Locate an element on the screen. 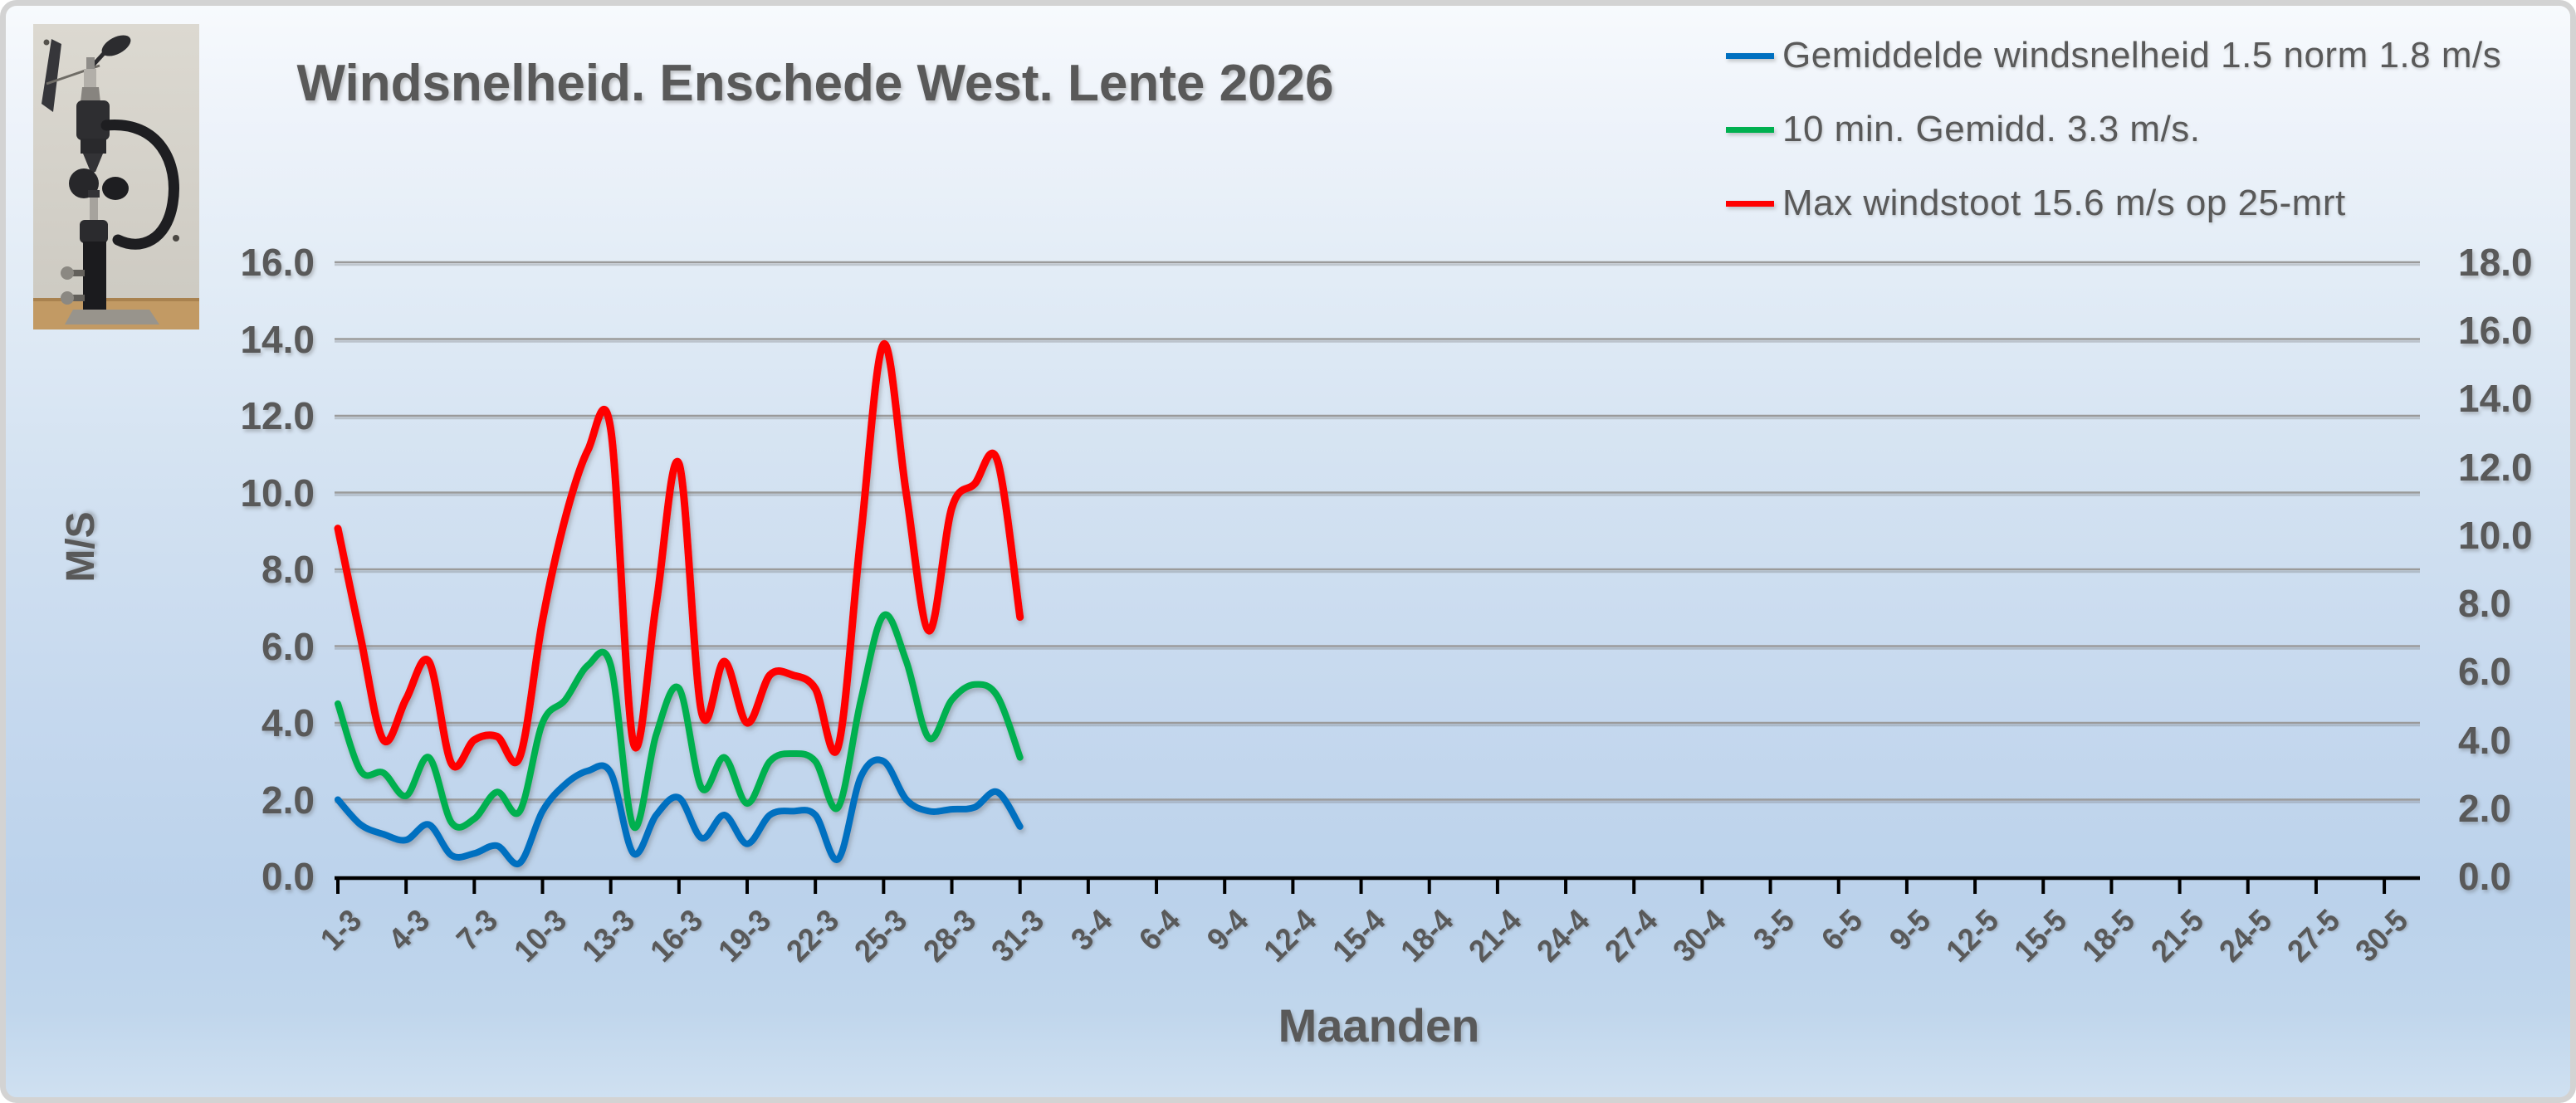  y-tick-label-left: 6.0 is located at coordinates (288, 646).